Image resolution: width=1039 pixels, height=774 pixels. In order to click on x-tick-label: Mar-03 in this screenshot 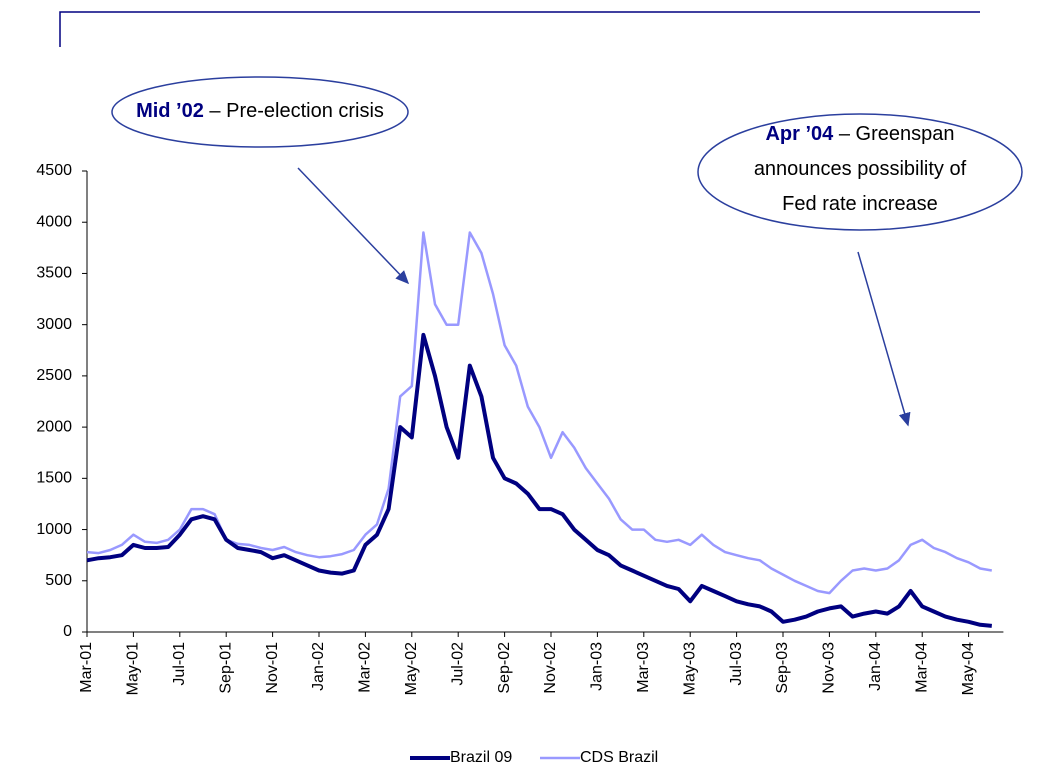, I will do `click(643, 667)`.